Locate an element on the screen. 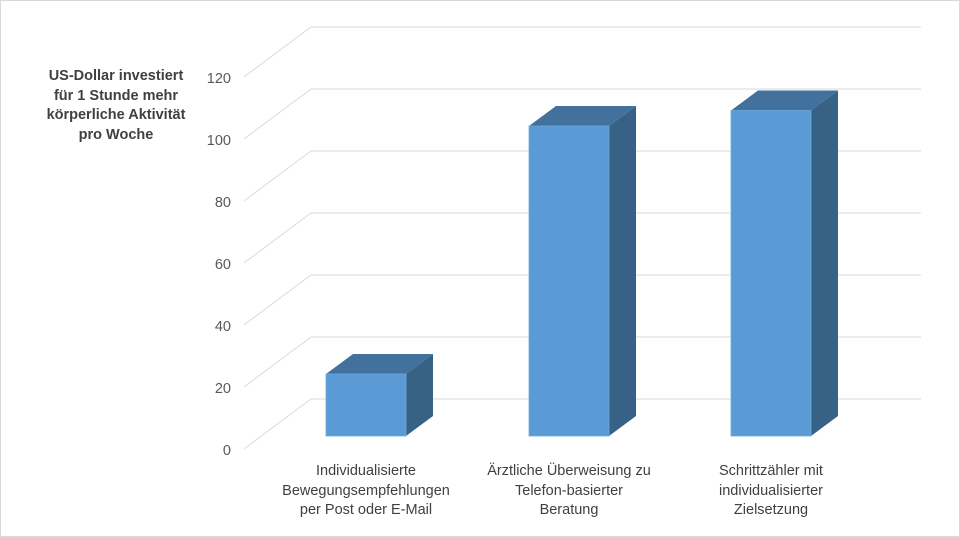 The height and width of the screenshot is (537, 960). y-axis-title-line: pro Woche is located at coordinates (116, 134).